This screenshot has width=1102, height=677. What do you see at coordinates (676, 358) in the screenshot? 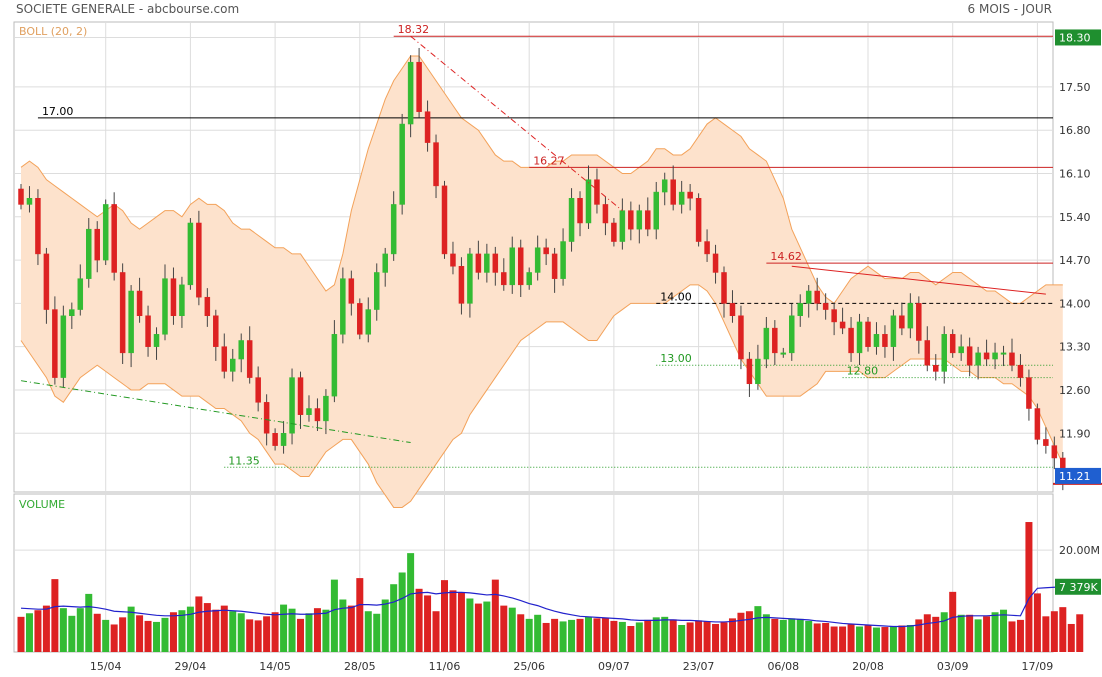
I see `level-label: 13.00` at bounding box center [676, 358].